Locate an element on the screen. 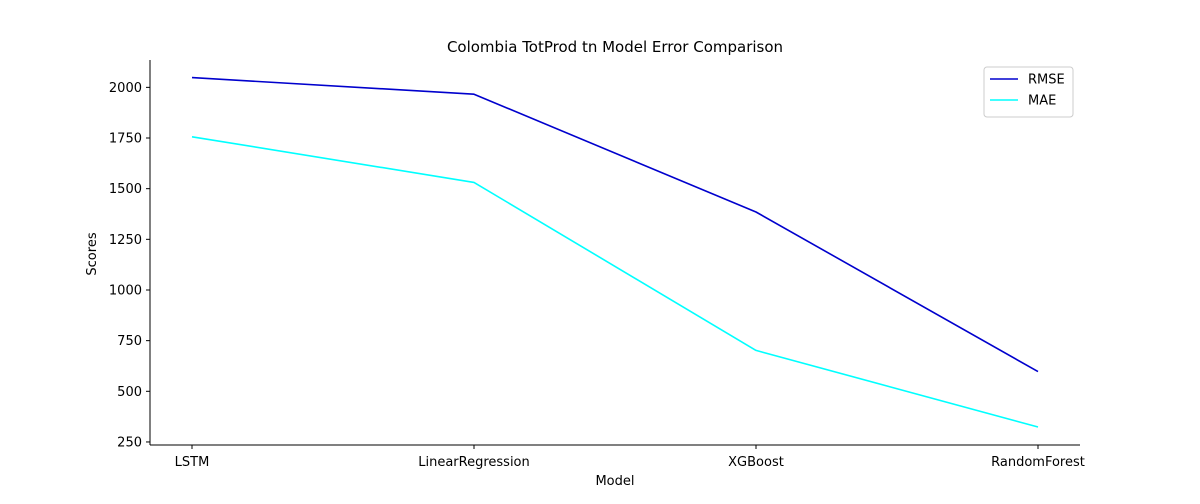 This screenshot has height=504, width=1200. y-tick-label: 750 is located at coordinates (129, 341).